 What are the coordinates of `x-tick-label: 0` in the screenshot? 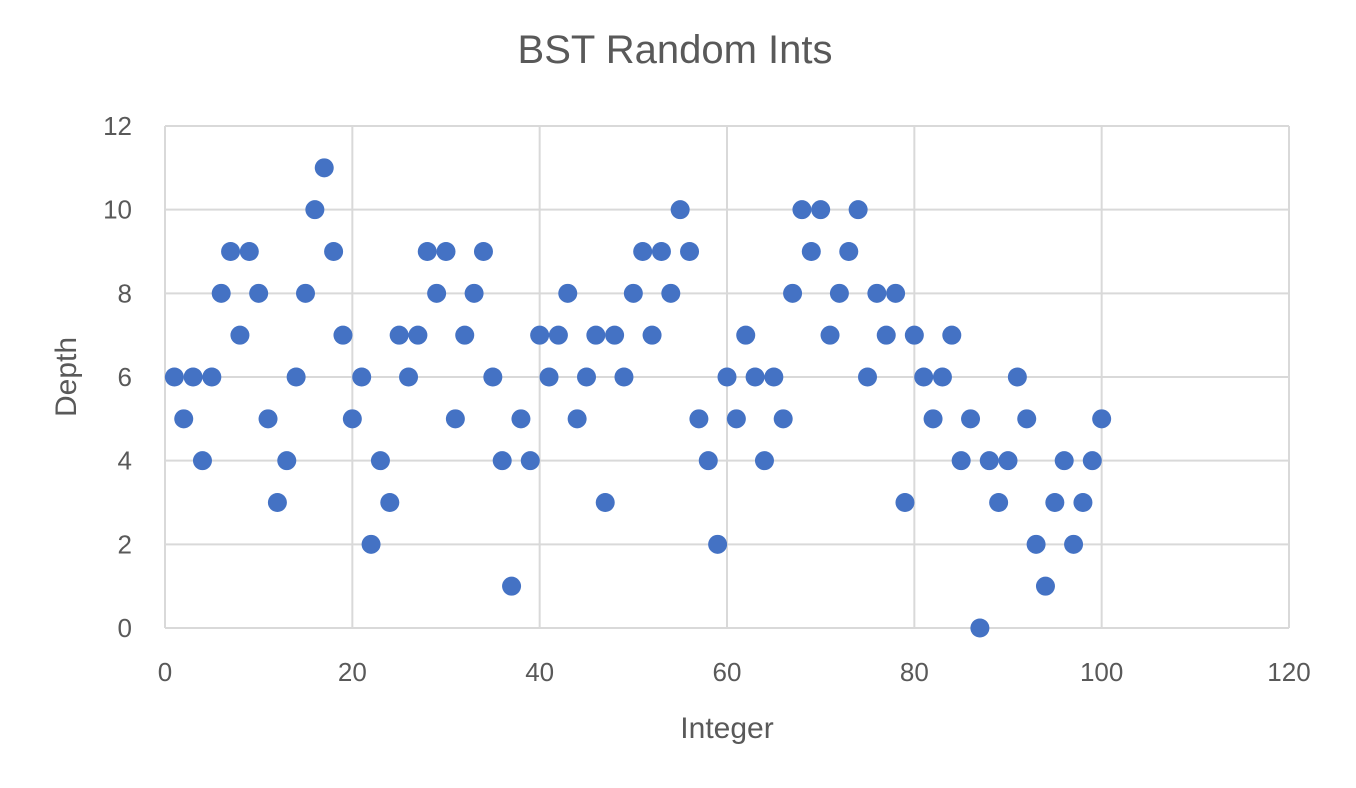 It's located at (165, 672).